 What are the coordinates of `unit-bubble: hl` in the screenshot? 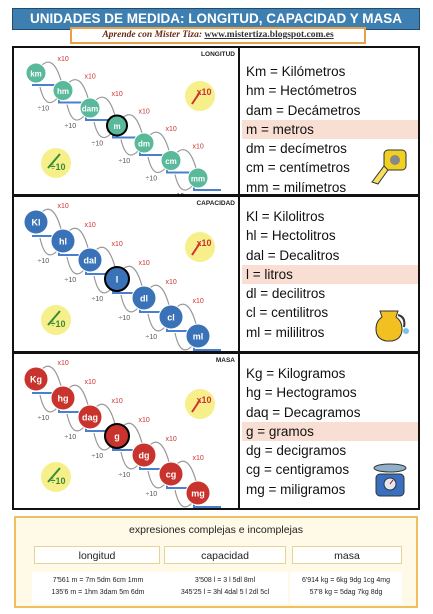 It's located at (63, 241).